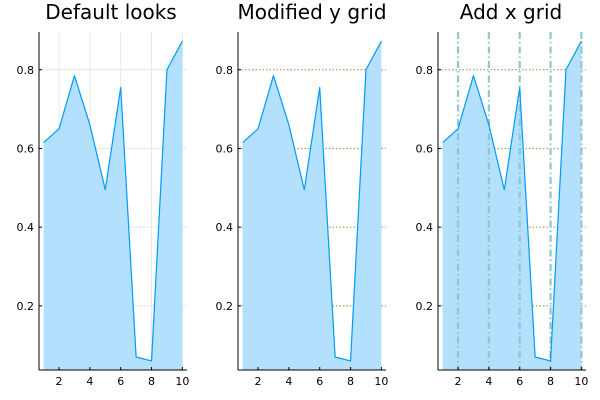 The width and height of the screenshot is (600, 400). I want to click on chart-title: Add x grid, so click(511, 12).